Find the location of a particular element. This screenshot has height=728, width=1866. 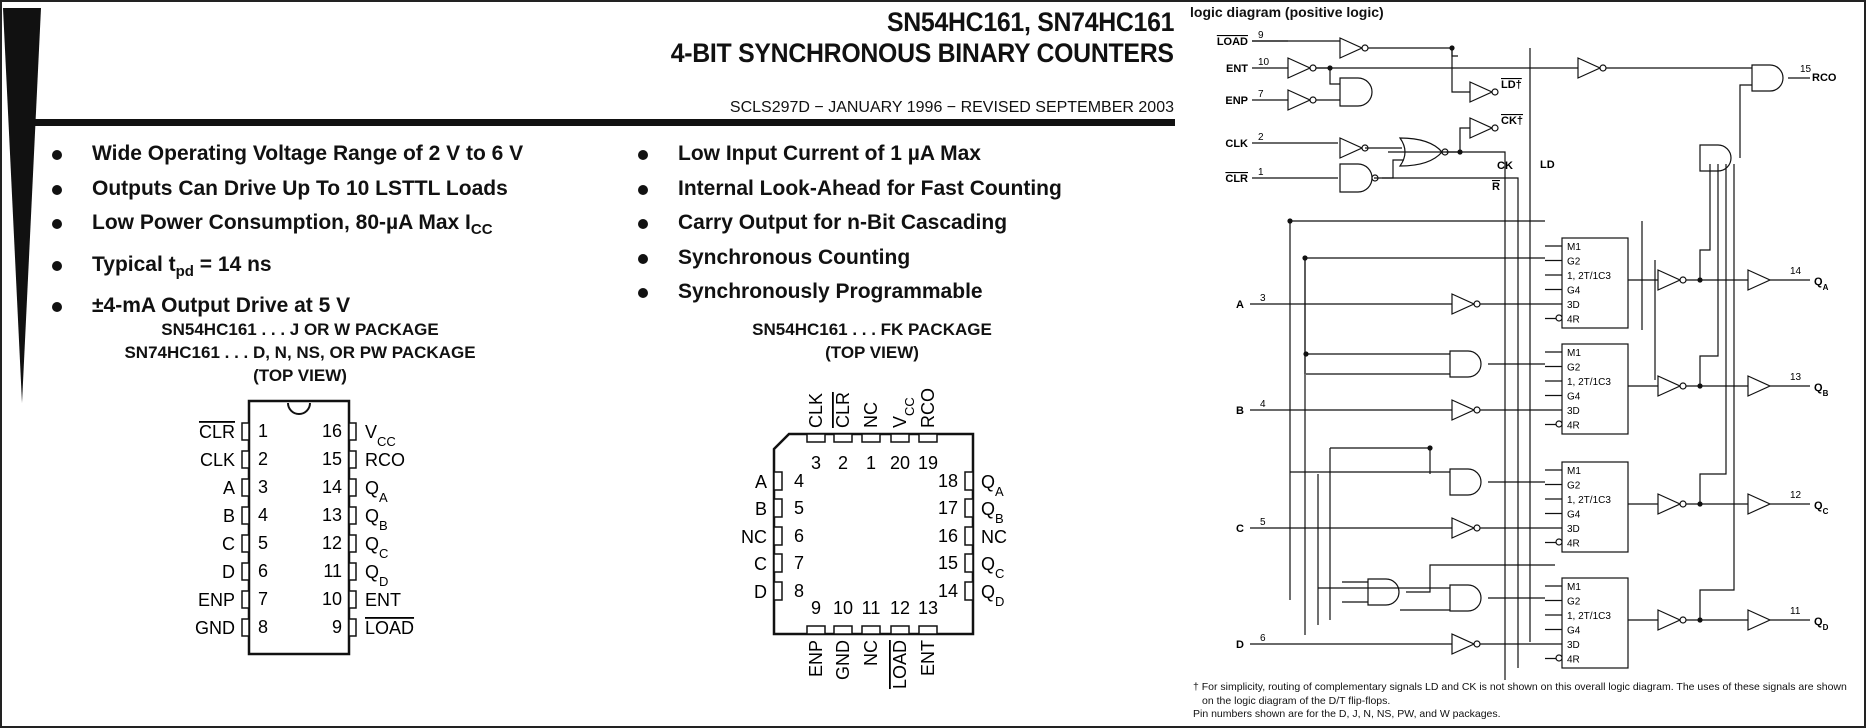

pin-number: 3 is located at coordinates (816, 463).